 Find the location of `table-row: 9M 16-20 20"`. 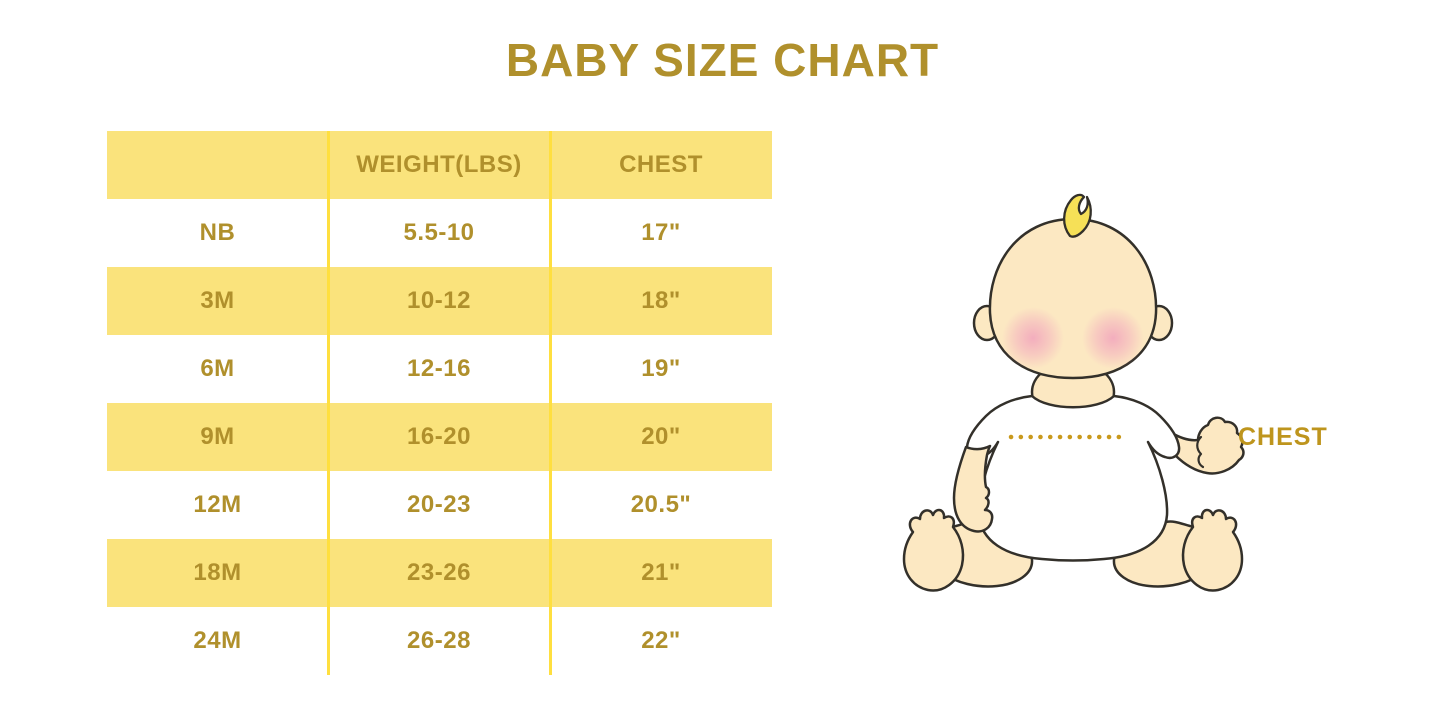

table-row: 9M 16-20 20" is located at coordinates (439, 437).